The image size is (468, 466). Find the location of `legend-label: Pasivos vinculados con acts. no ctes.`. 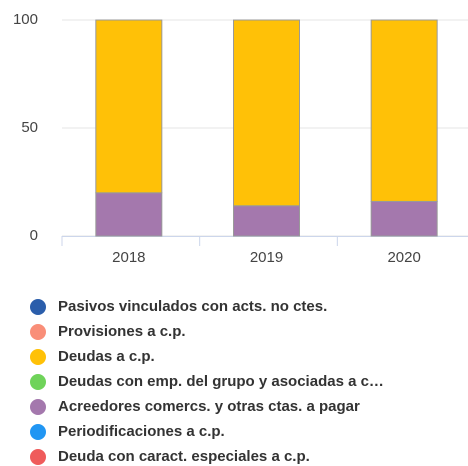

legend-label: Pasivos vinculados con acts. no ctes. is located at coordinates (192, 306).